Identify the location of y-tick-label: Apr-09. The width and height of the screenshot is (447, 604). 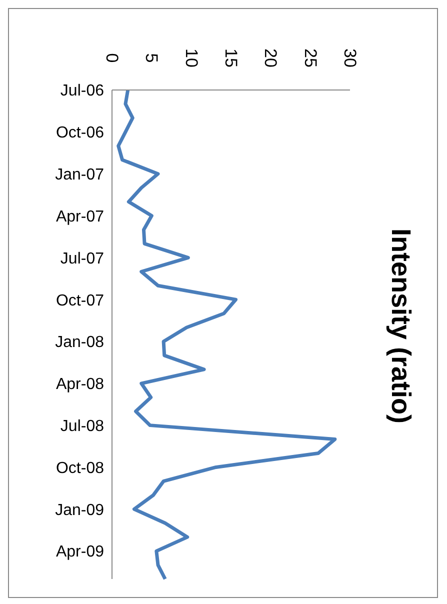
(80, 552).